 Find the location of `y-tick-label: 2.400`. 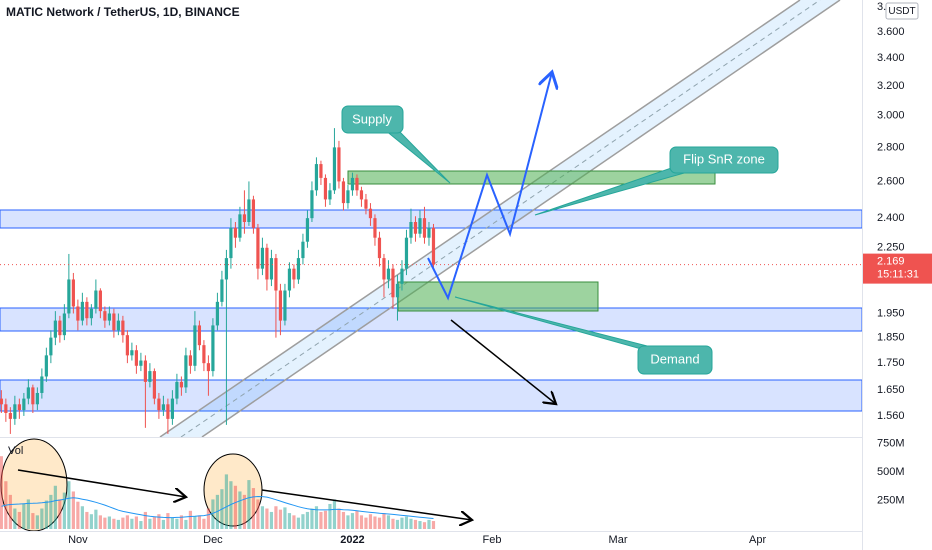

y-tick-label: 2.400 is located at coordinates (891, 218).